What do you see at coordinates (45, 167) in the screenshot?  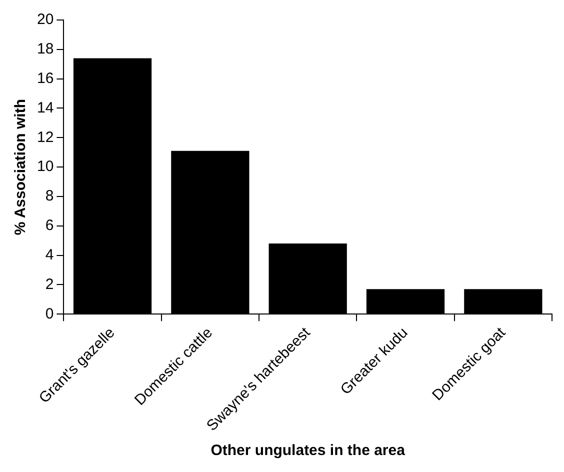 I see `y-tick-label: 10` at bounding box center [45, 167].